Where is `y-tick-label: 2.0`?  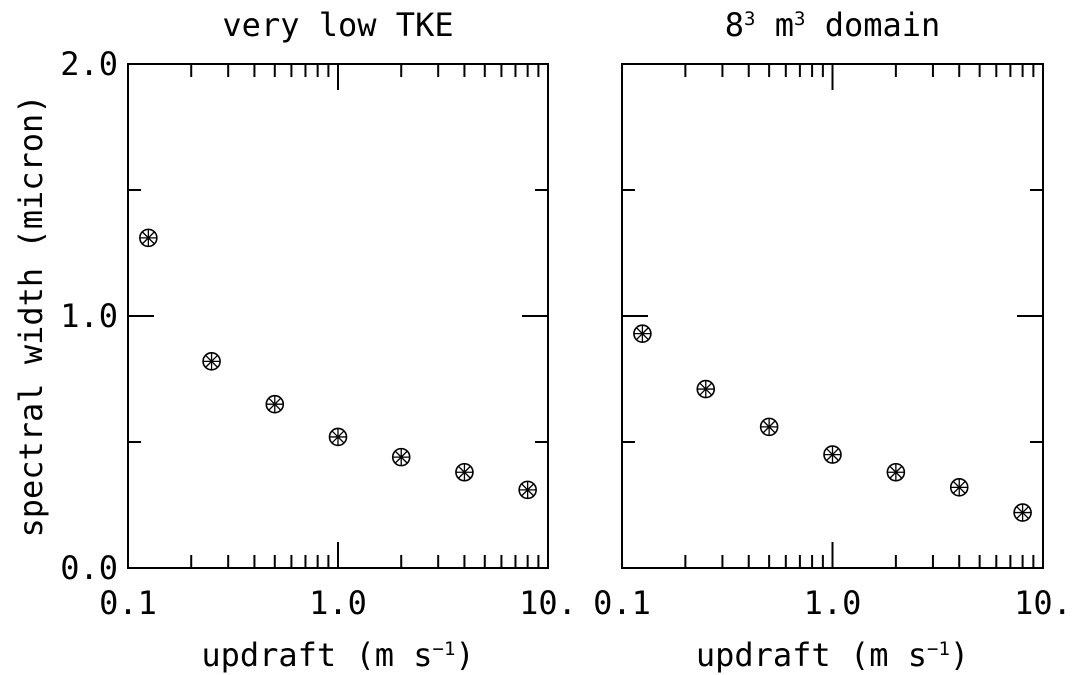 y-tick-label: 2.0 is located at coordinates (89, 64).